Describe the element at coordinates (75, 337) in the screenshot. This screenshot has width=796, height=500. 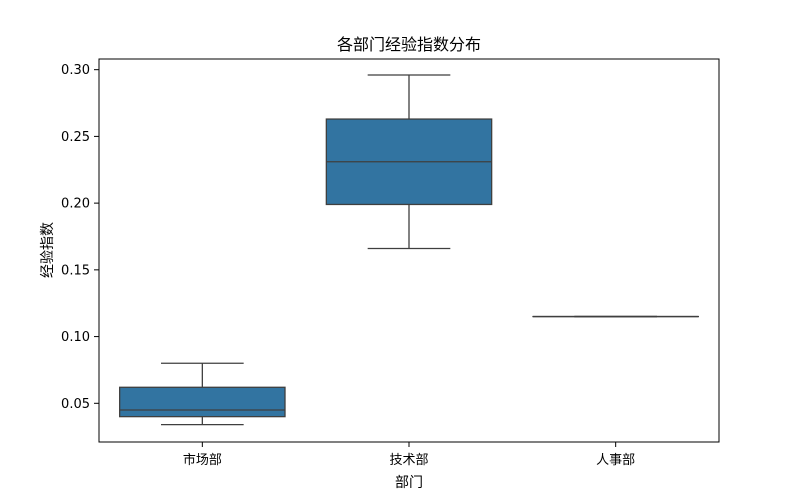
I see `y-tick-label: 0.10` at that location.